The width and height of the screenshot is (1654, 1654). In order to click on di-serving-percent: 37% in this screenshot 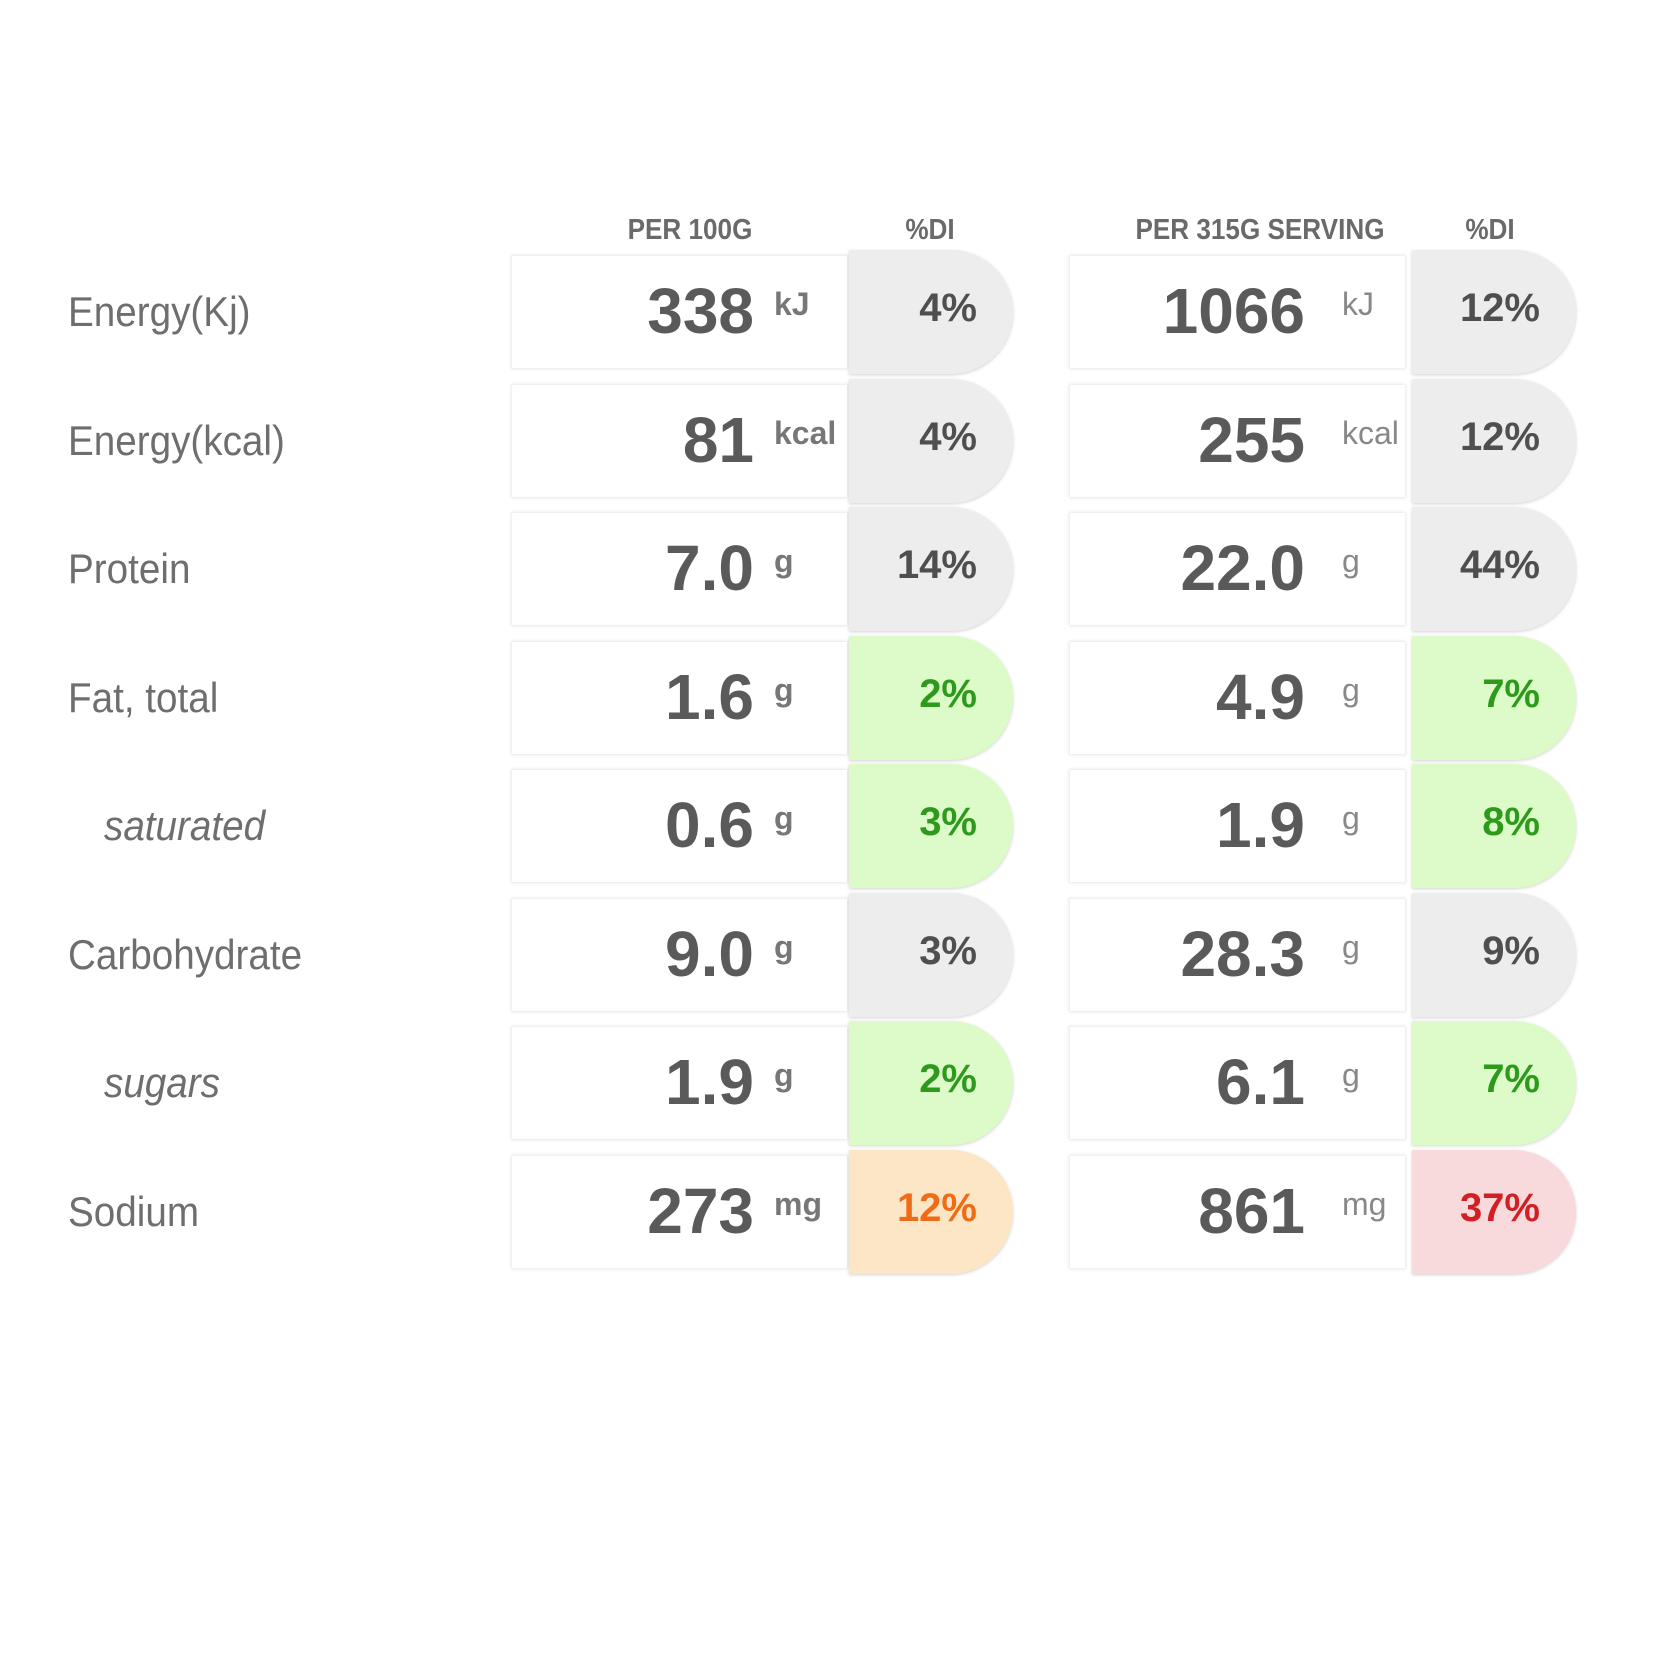, I will do `click(1499, 1207)`.